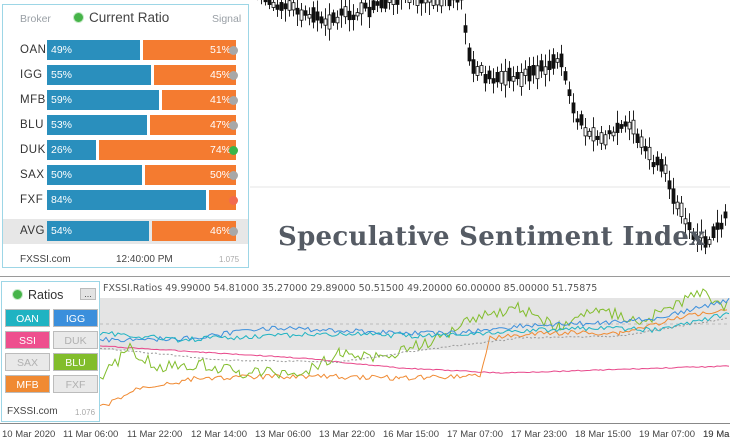  Describe the element at coordinates (27, 362) in the screenshot. I see `ratio-toggle-sax-button: SAX` at that location.